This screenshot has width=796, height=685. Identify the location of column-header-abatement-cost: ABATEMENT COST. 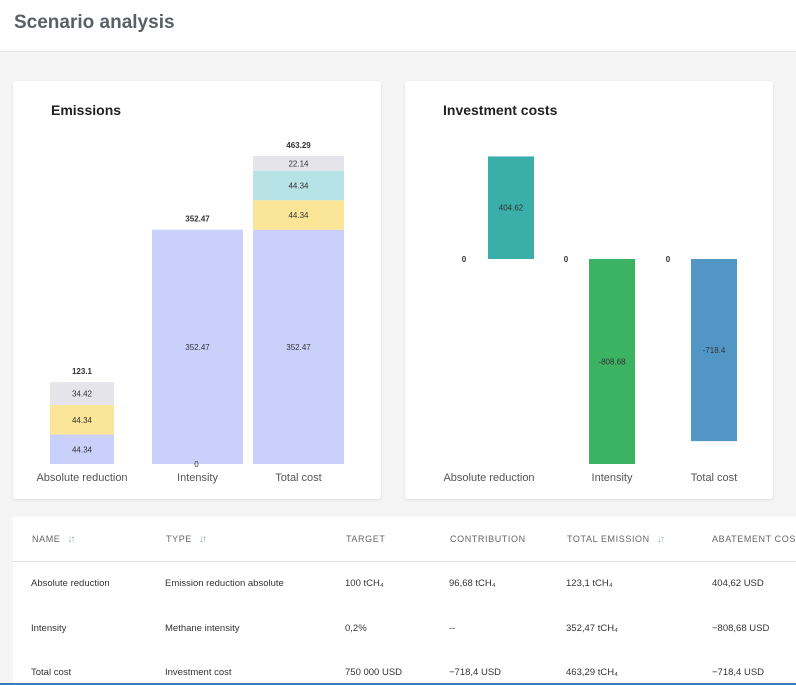
(754, 539).